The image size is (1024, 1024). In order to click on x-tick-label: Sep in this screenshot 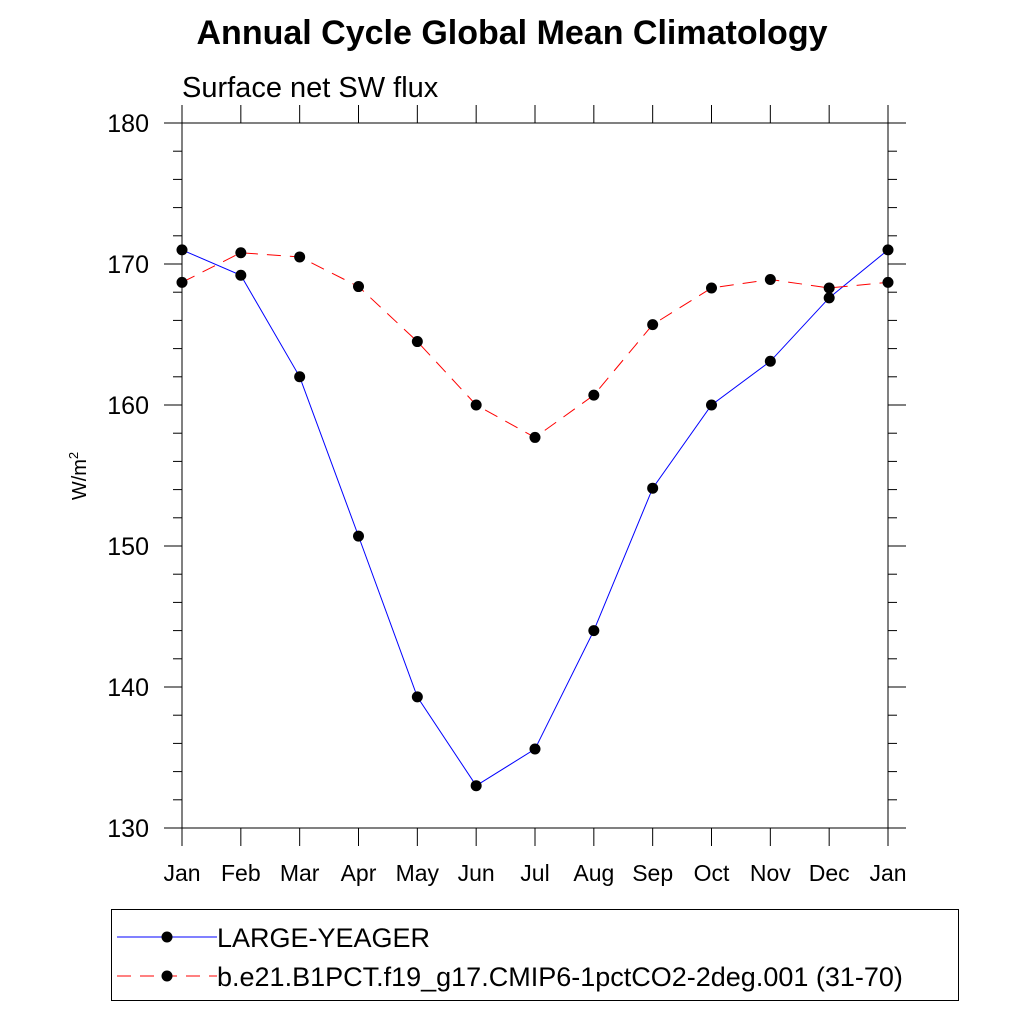, I will do `click(652, 873)`.